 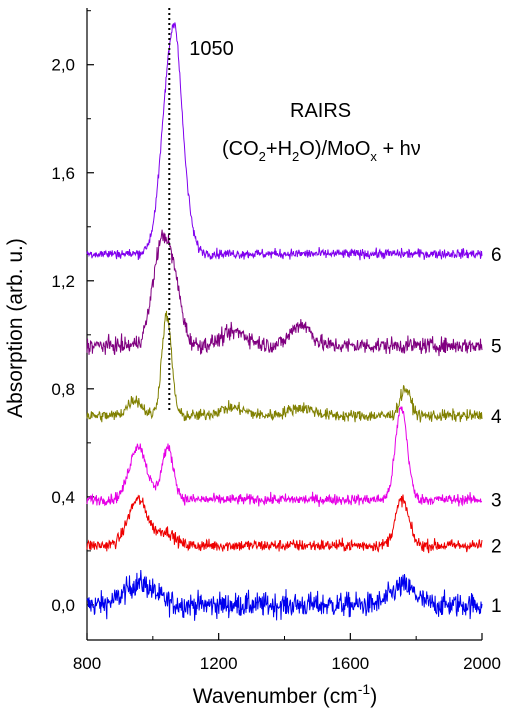 What do you see at coordinates (63, 65) in the screenshot?
I see `y-tick-label: 2,0` at bounding box center [63, 65].